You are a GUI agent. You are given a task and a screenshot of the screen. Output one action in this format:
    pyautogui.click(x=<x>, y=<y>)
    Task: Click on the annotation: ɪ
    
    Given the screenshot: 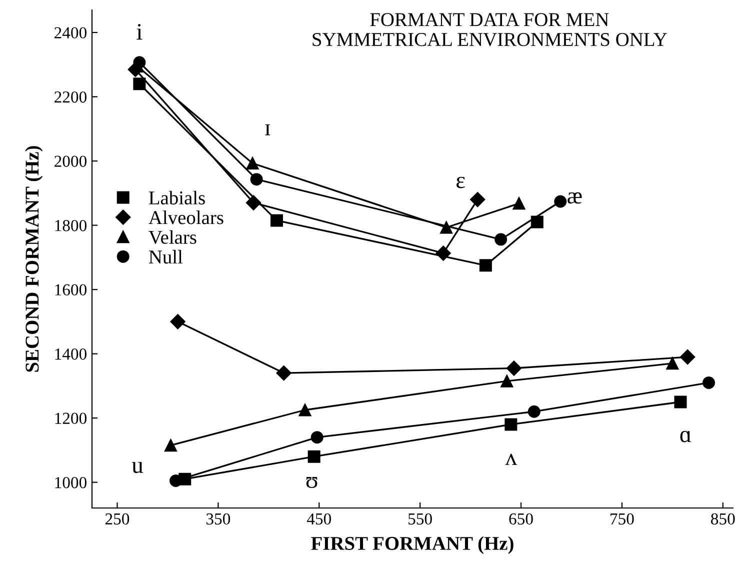 What is the action you would take?
    pyautogui.click(x=267, y=130)
    